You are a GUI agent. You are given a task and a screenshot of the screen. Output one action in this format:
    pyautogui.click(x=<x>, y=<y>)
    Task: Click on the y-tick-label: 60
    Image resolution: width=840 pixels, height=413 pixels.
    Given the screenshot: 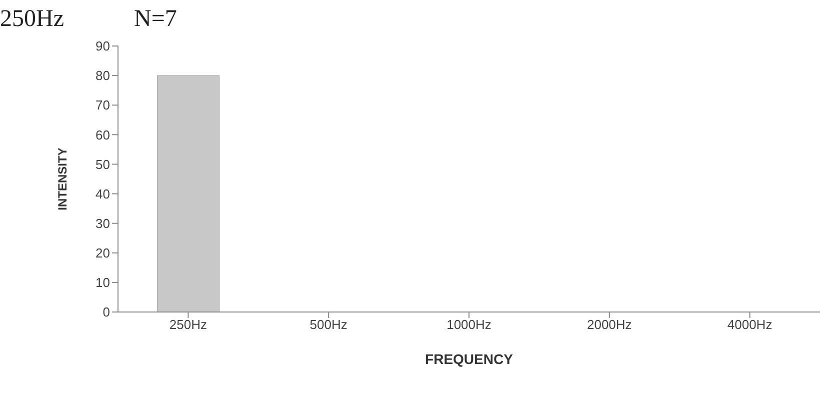 What is the action you would take?
    pyautogui.click(x=103, y=134)
    